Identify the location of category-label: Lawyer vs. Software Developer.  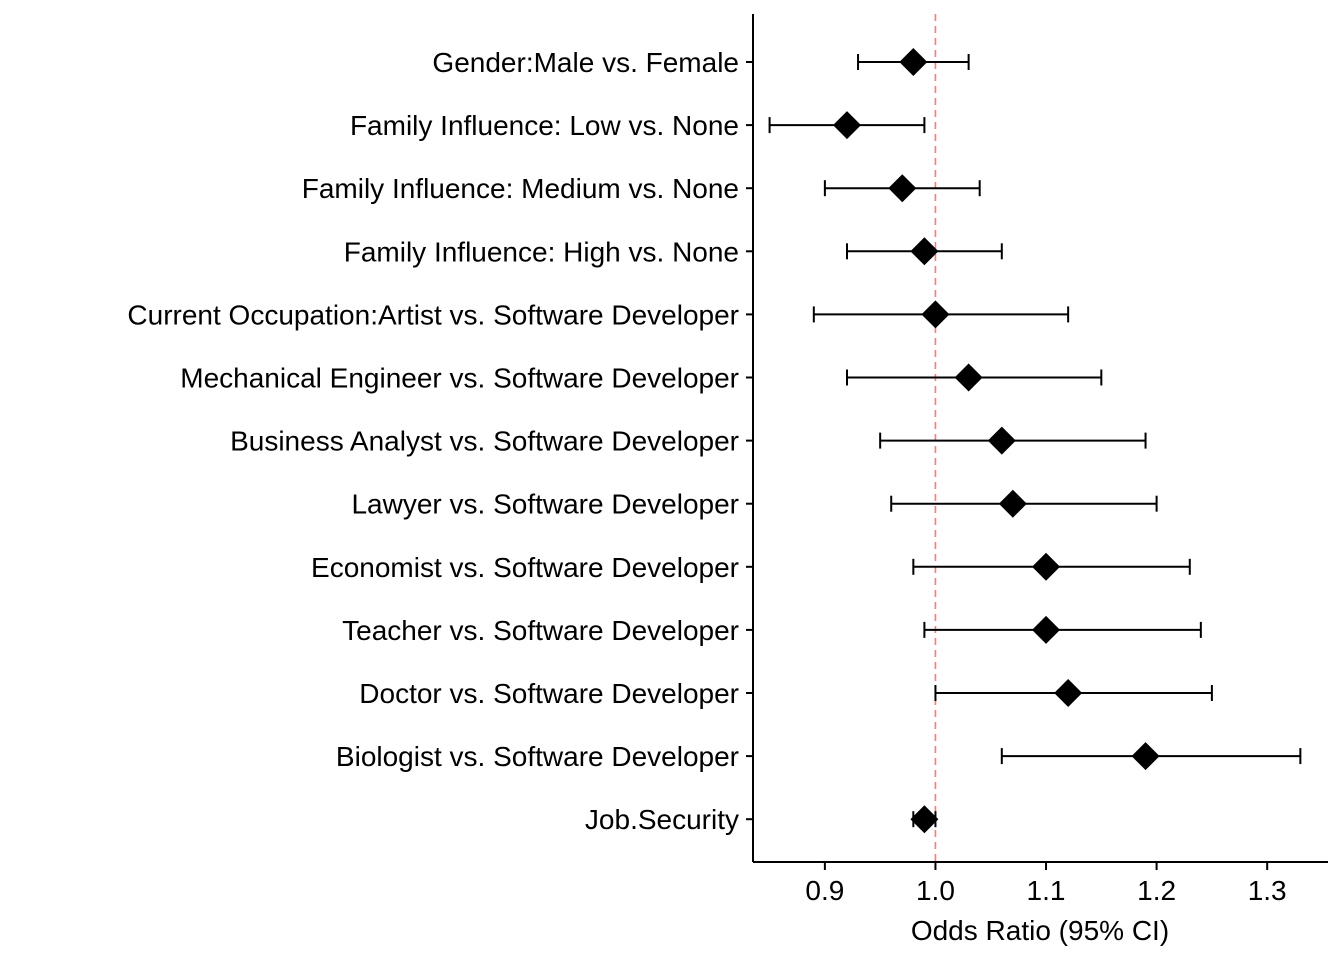
(545, 504).